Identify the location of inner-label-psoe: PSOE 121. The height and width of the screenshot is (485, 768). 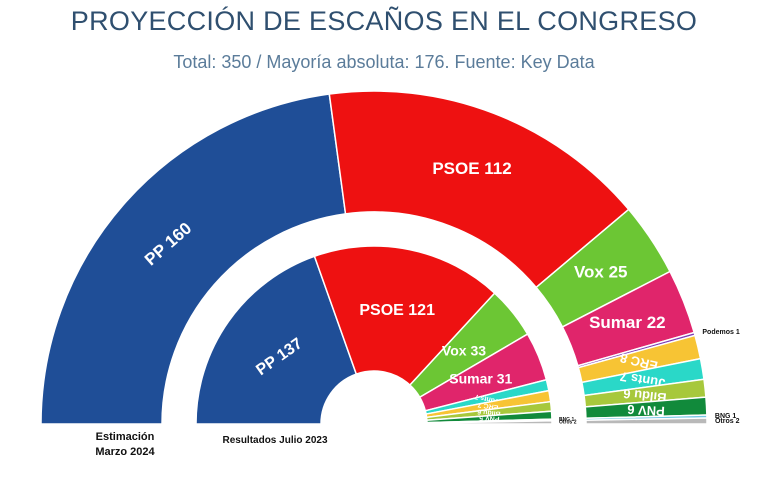
(397, 310).